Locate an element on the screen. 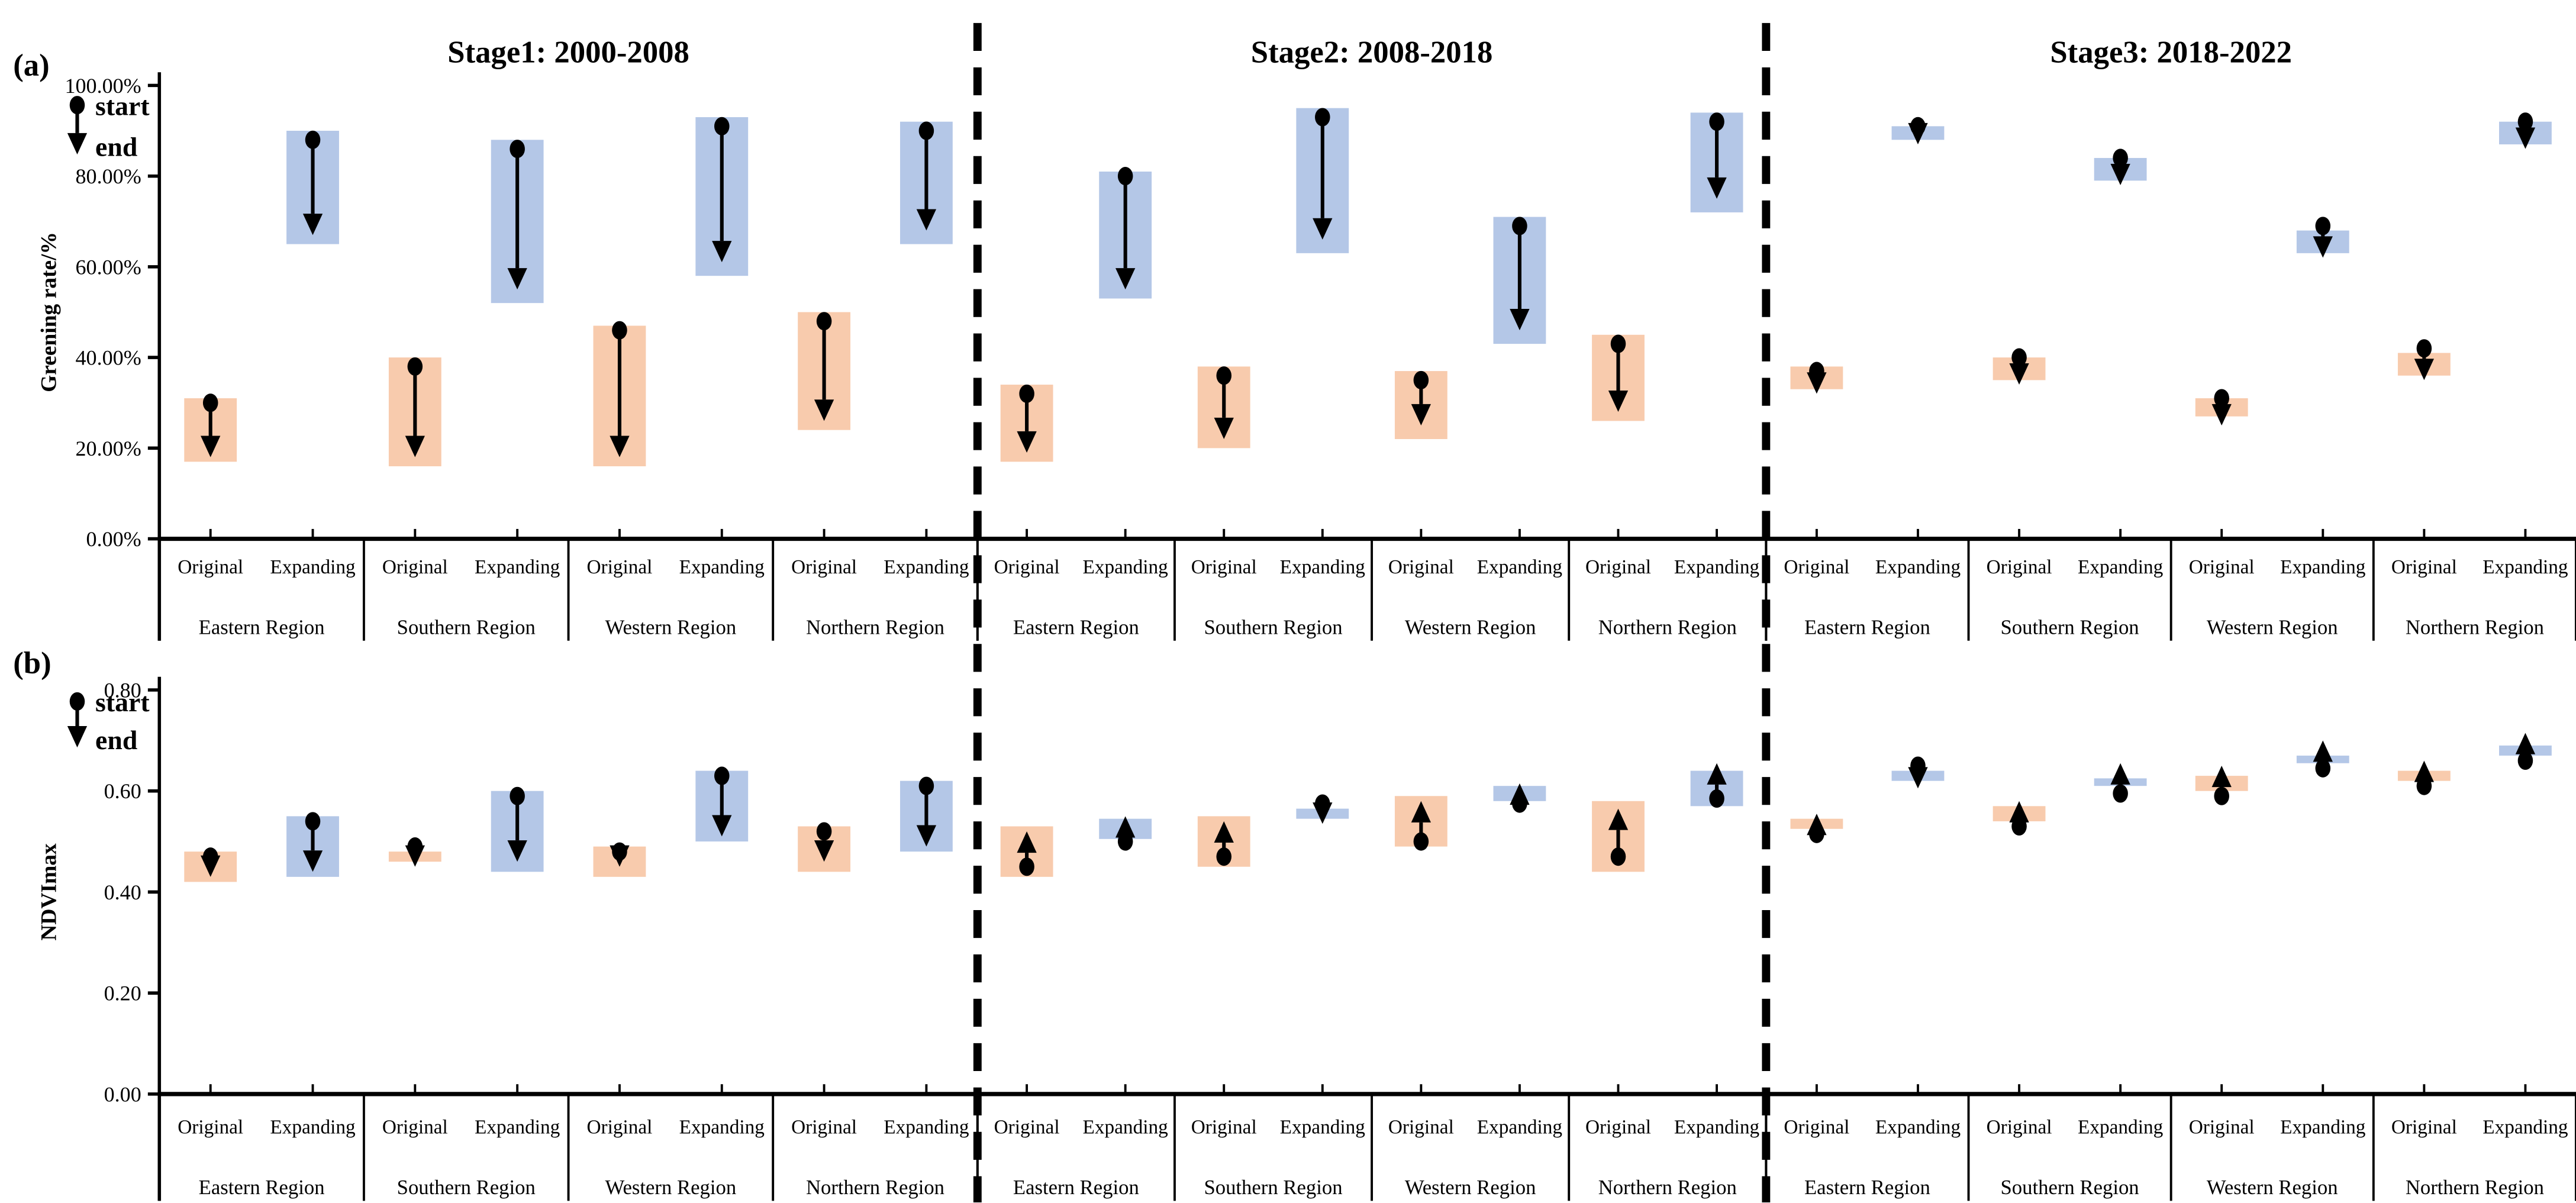 This screenshot has width=2576, height=1203. y-tick-label: 20.00% is located at coordinates (108, 448).